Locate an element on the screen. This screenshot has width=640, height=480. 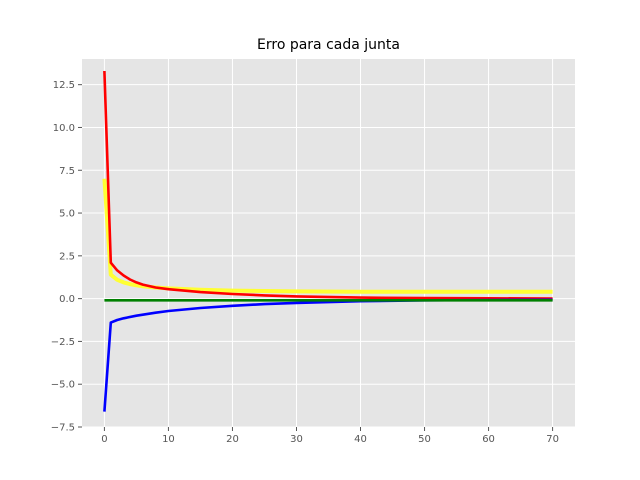
y-tick-label: −2.5 is located at coordinates (63, 342).